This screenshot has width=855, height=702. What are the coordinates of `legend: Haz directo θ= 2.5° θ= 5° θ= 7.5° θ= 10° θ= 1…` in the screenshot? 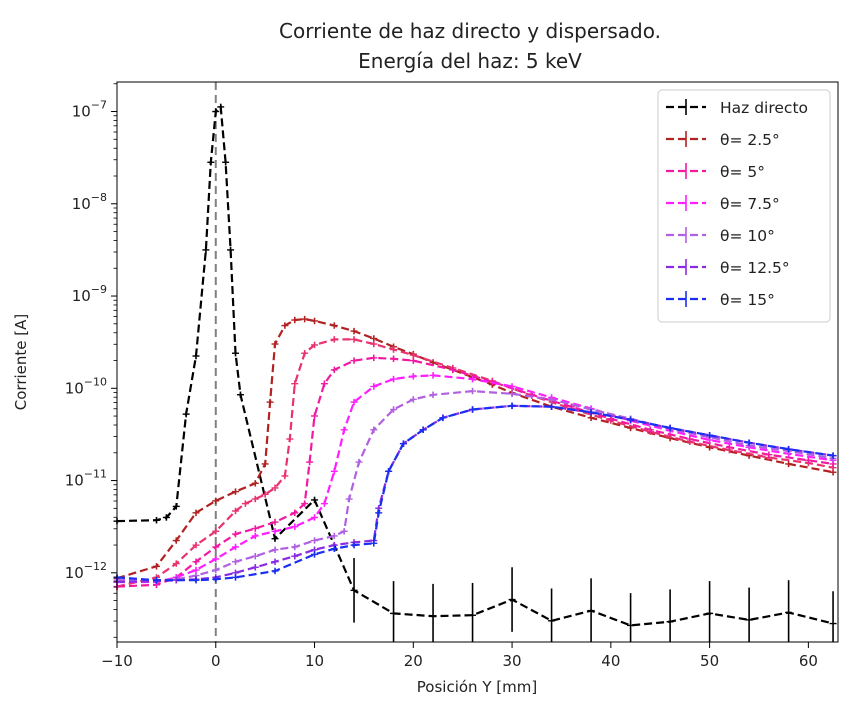 It's located at (744, 206).